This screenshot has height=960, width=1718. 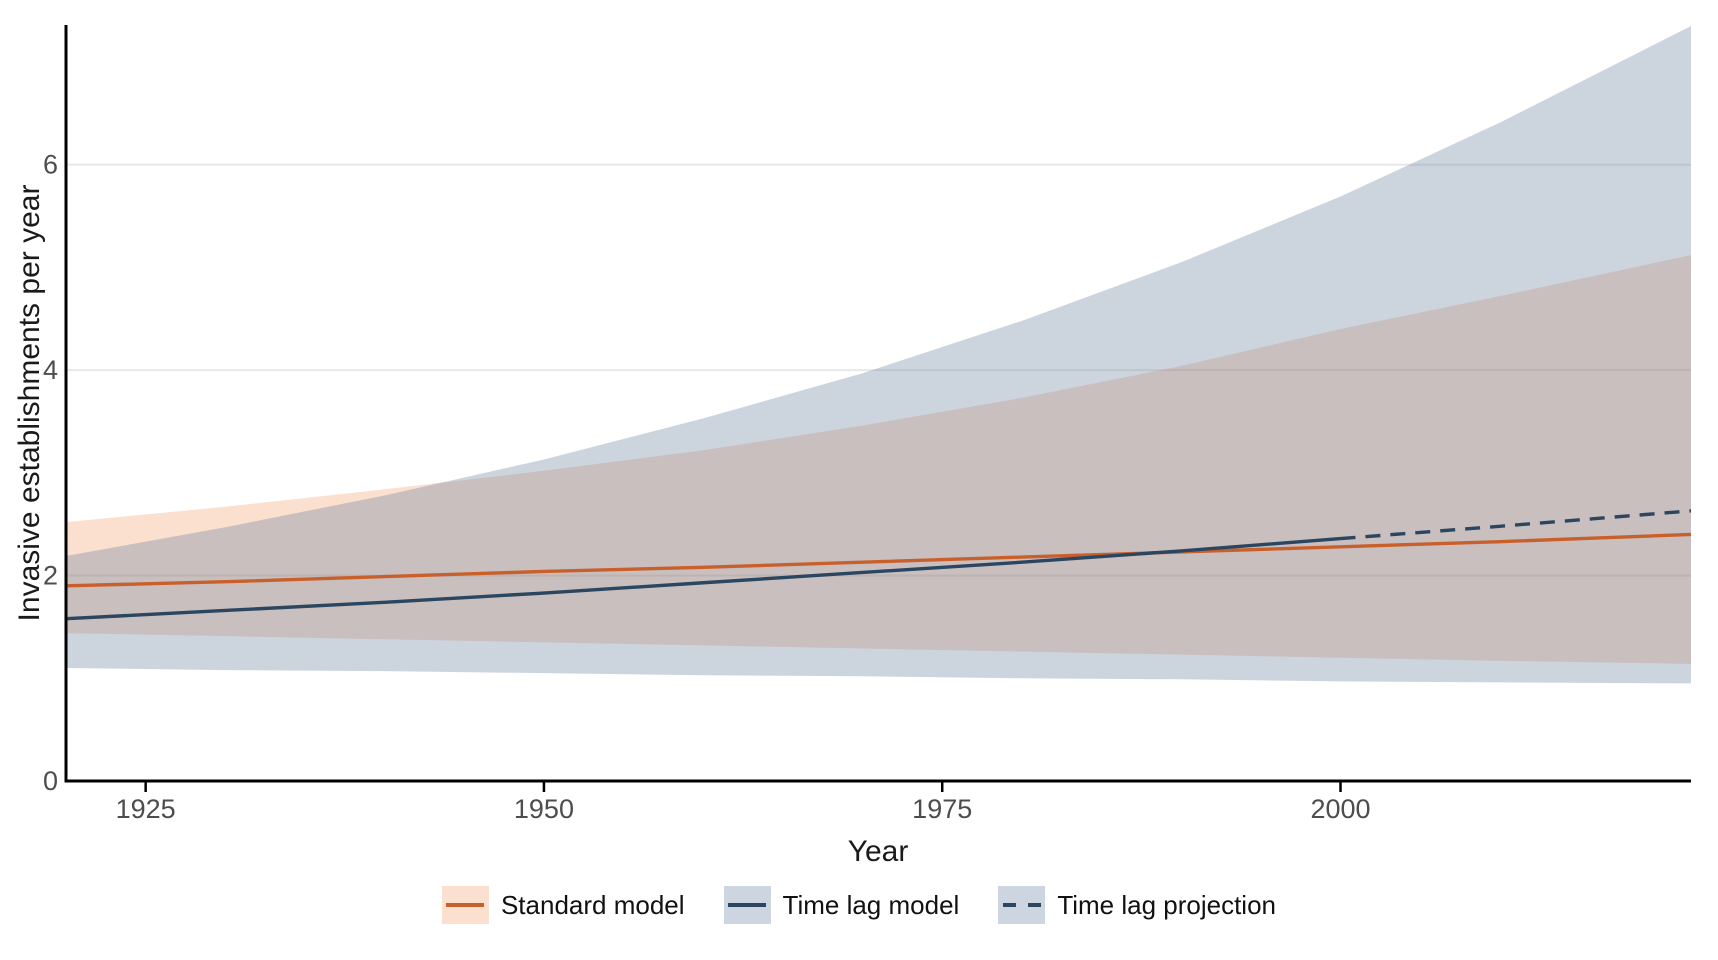 I want to click on x-axis-title: Year, so click(x=878, y=851).